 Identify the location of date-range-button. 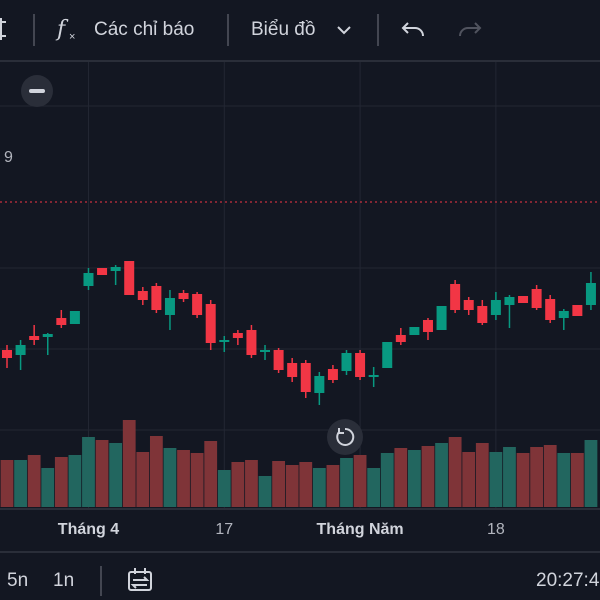
(140, 581).